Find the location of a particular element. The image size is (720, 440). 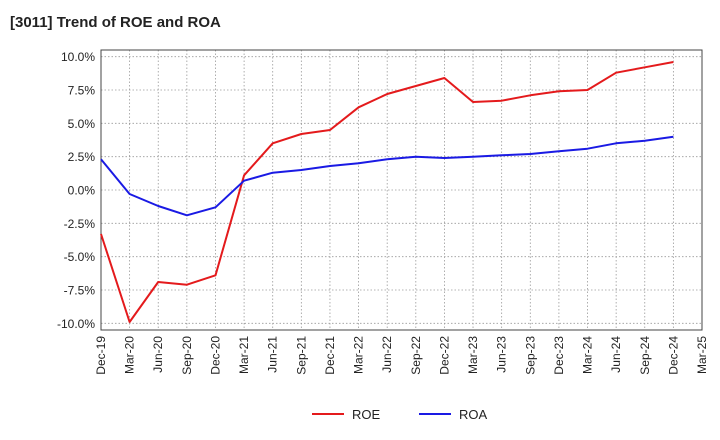

x-tick-label: Mar-22 is located at coordinates (359, 355).